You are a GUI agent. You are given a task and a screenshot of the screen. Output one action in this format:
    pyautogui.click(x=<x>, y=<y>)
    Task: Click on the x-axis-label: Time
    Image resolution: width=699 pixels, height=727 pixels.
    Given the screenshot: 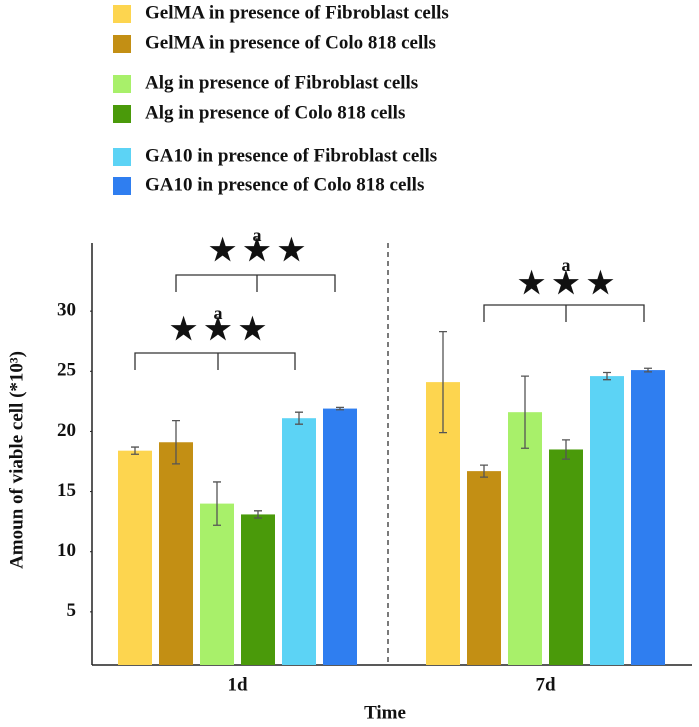 What is the action you would take?
    pyautogui.click(x=385, y=712)
    